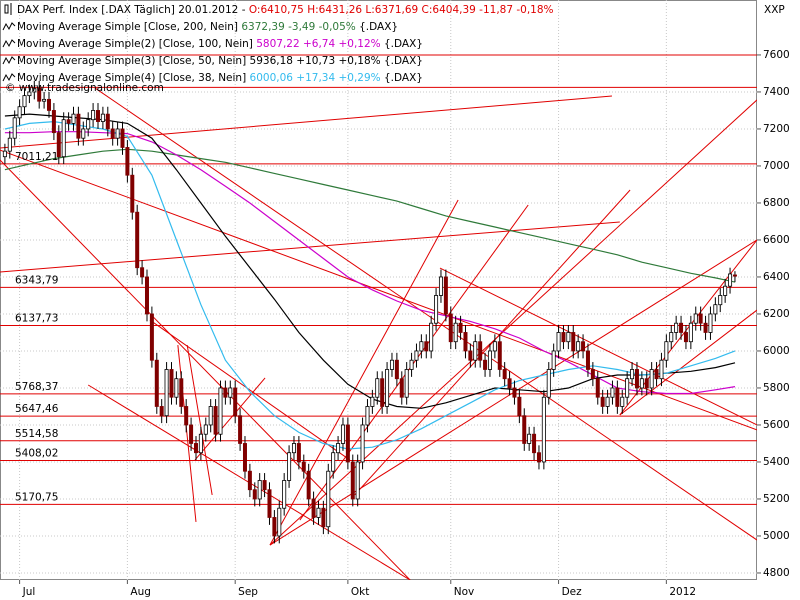 This screenshot has height=600, width=800. I want to click on y-tick-label: 6000, so click(776, 351).